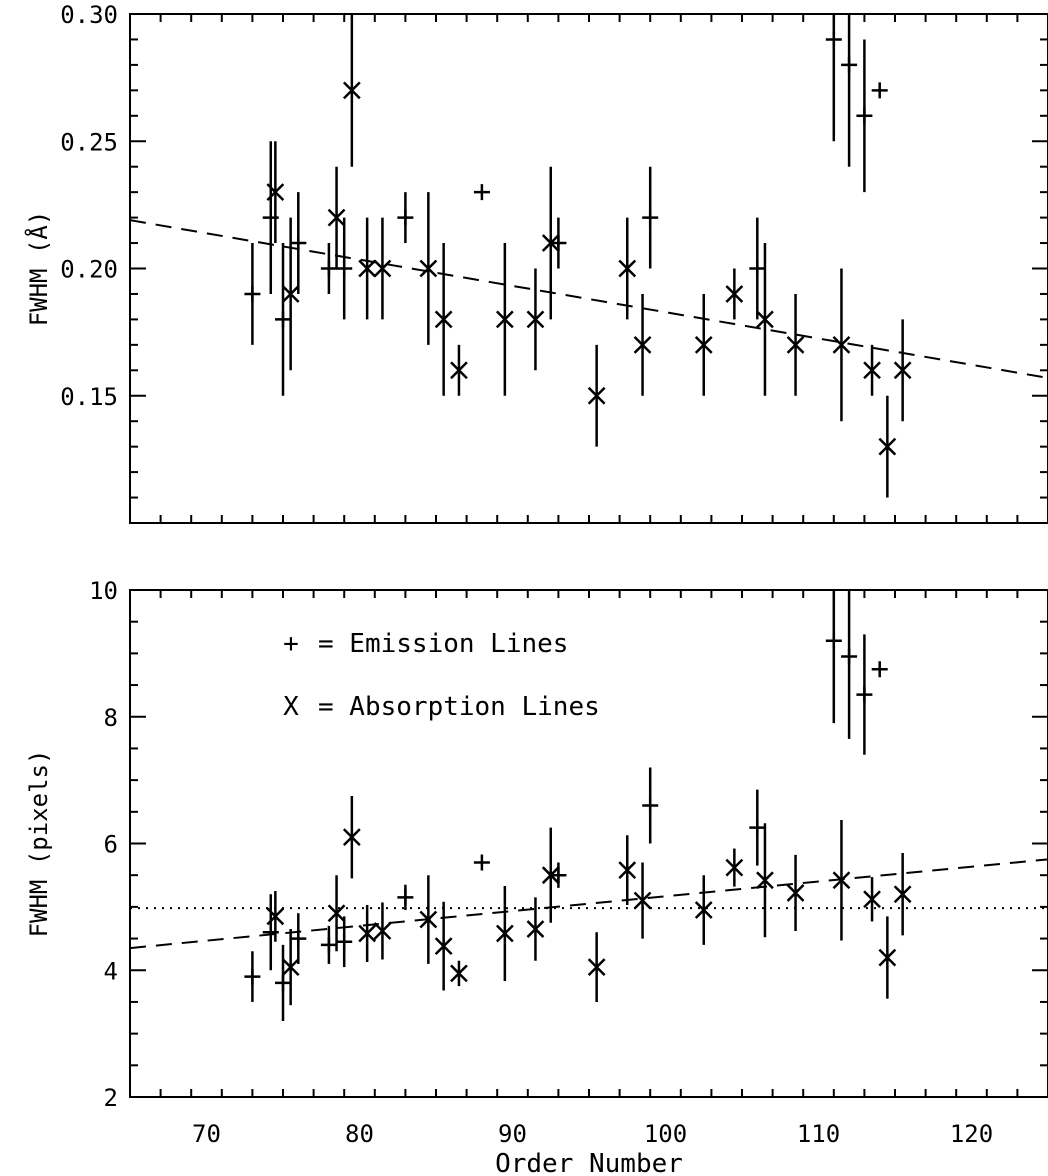 The width and height of the screenshot is (1048, 1176). What do you see at coordinates (111, 971) in the screenshot?
I see `y-tick-label: 4` at bounding box center [111, 971].